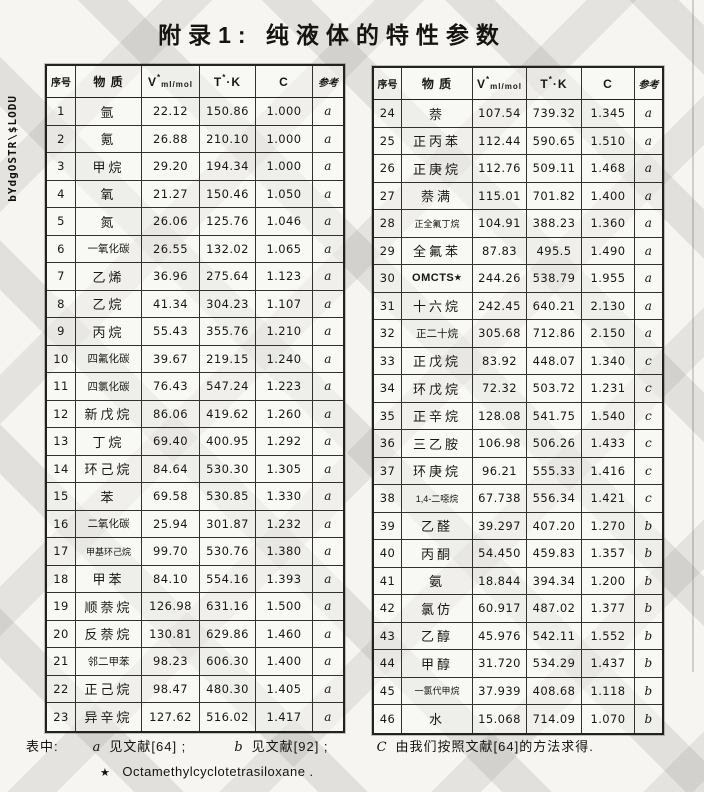 The image size is (704, 792). What do you see at coordinates (171, 139) in the screenshot?
I see `cell-v-value: 26.88` at bounding box center [171, 139].